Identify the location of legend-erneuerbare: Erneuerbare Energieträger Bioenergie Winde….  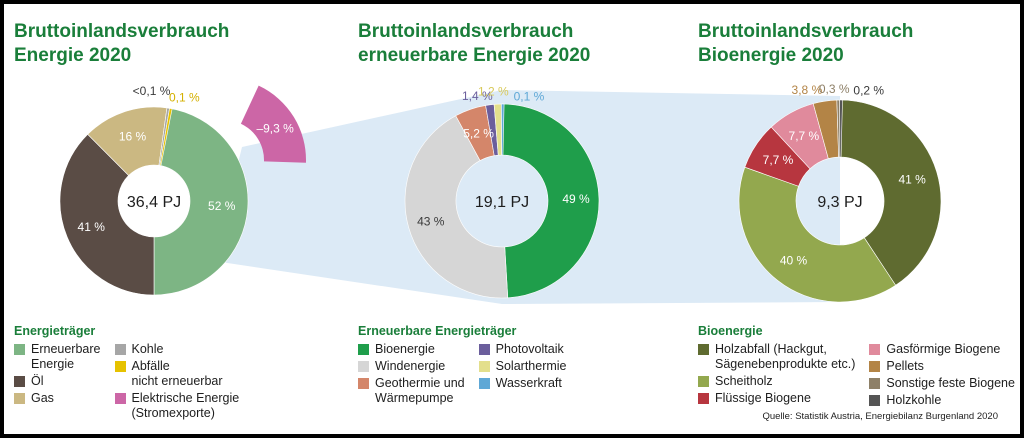
(462, 365).